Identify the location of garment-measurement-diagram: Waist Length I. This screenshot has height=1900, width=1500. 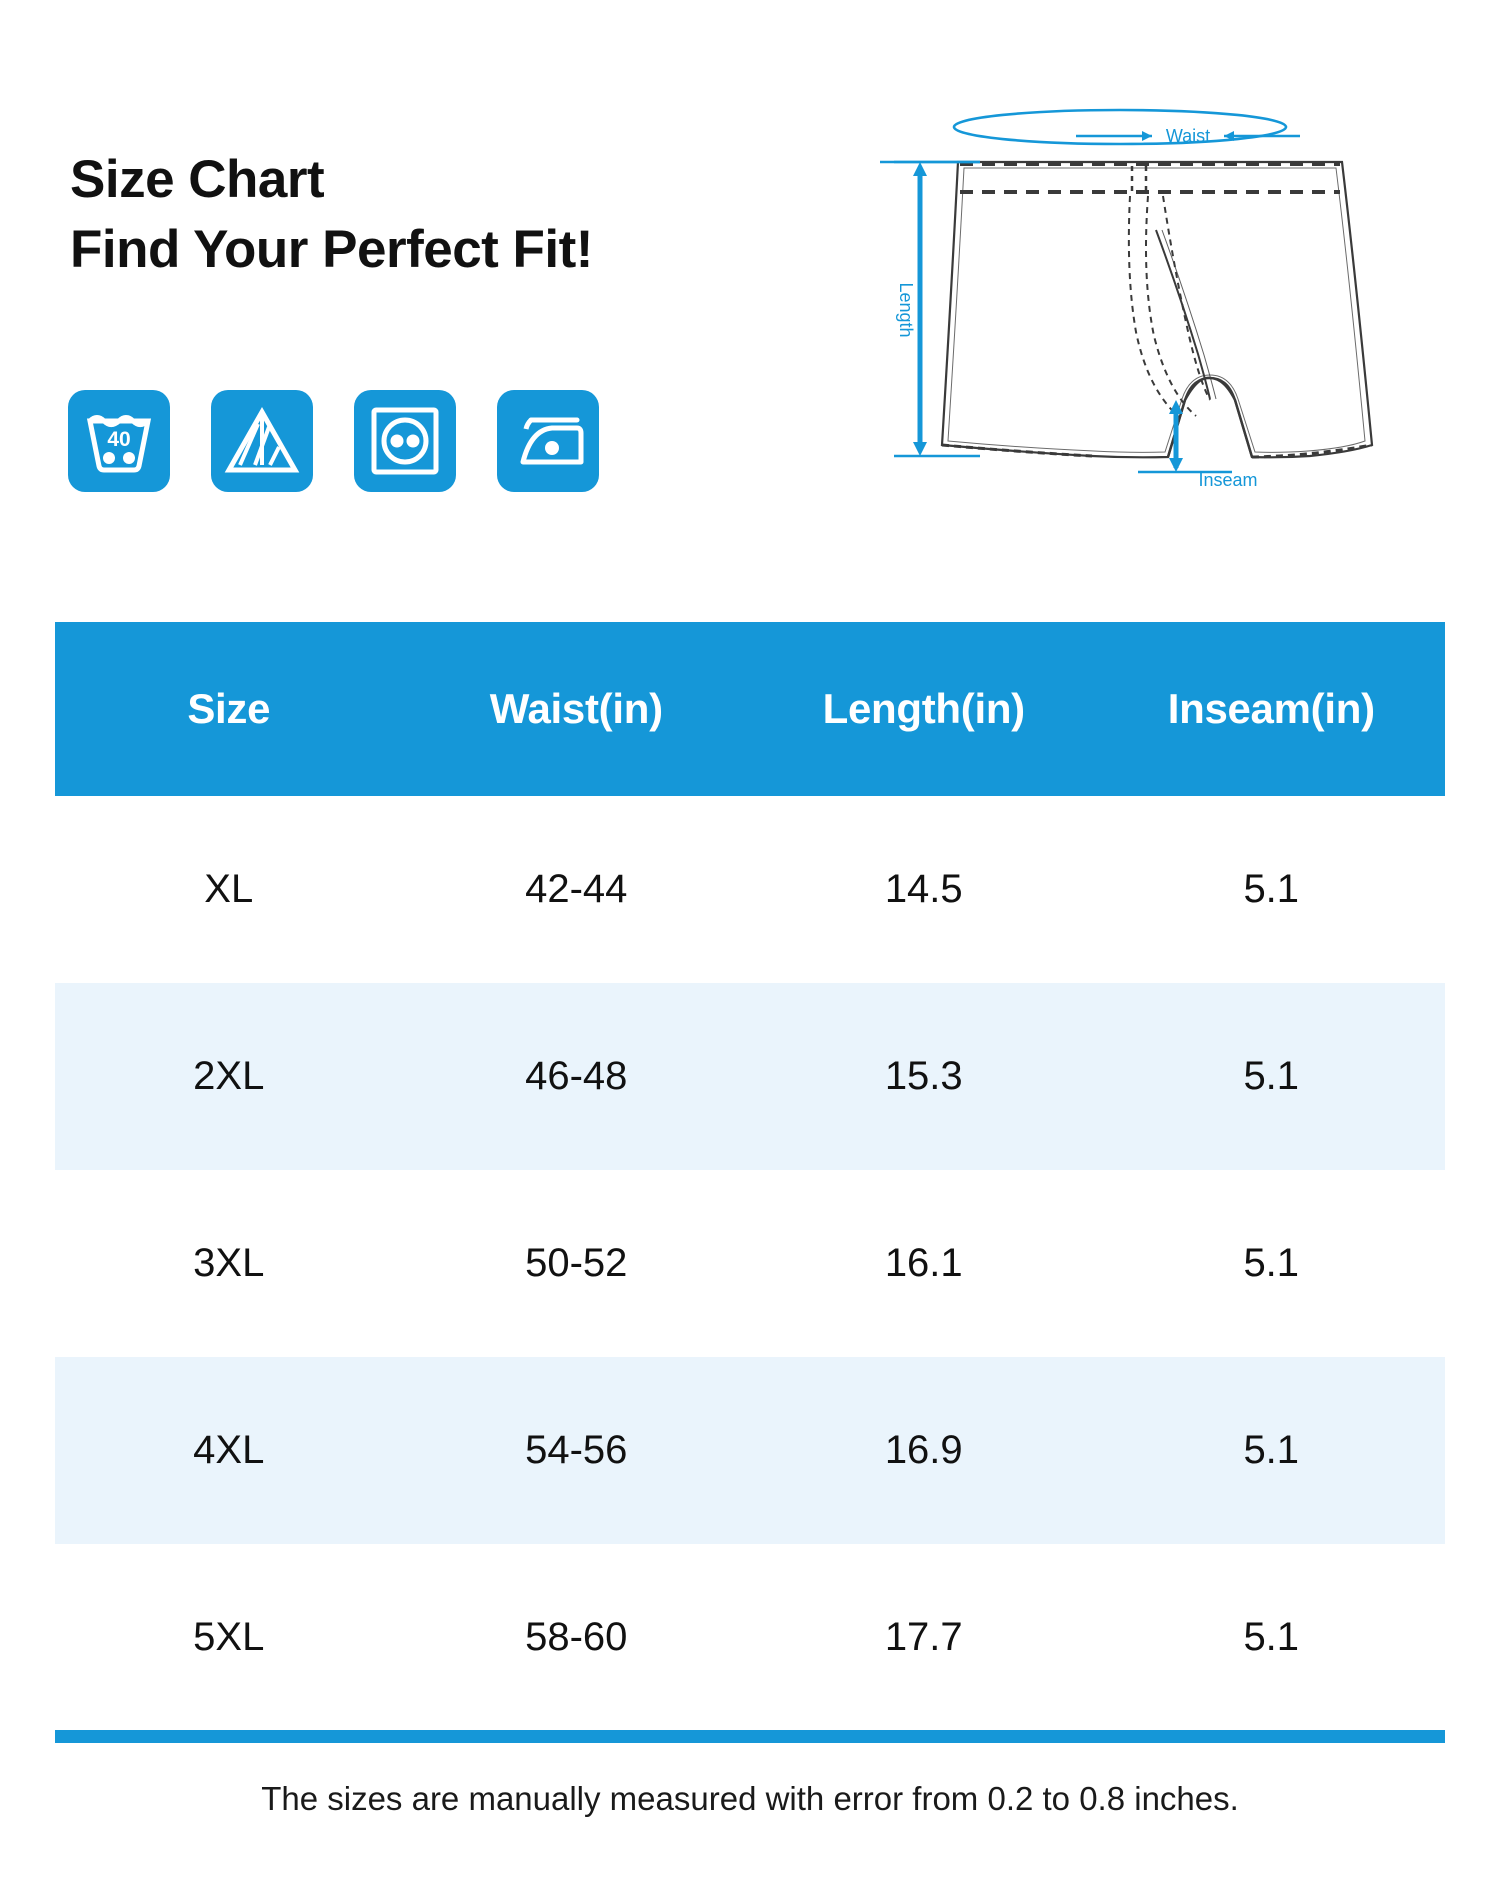
(1160, 335).